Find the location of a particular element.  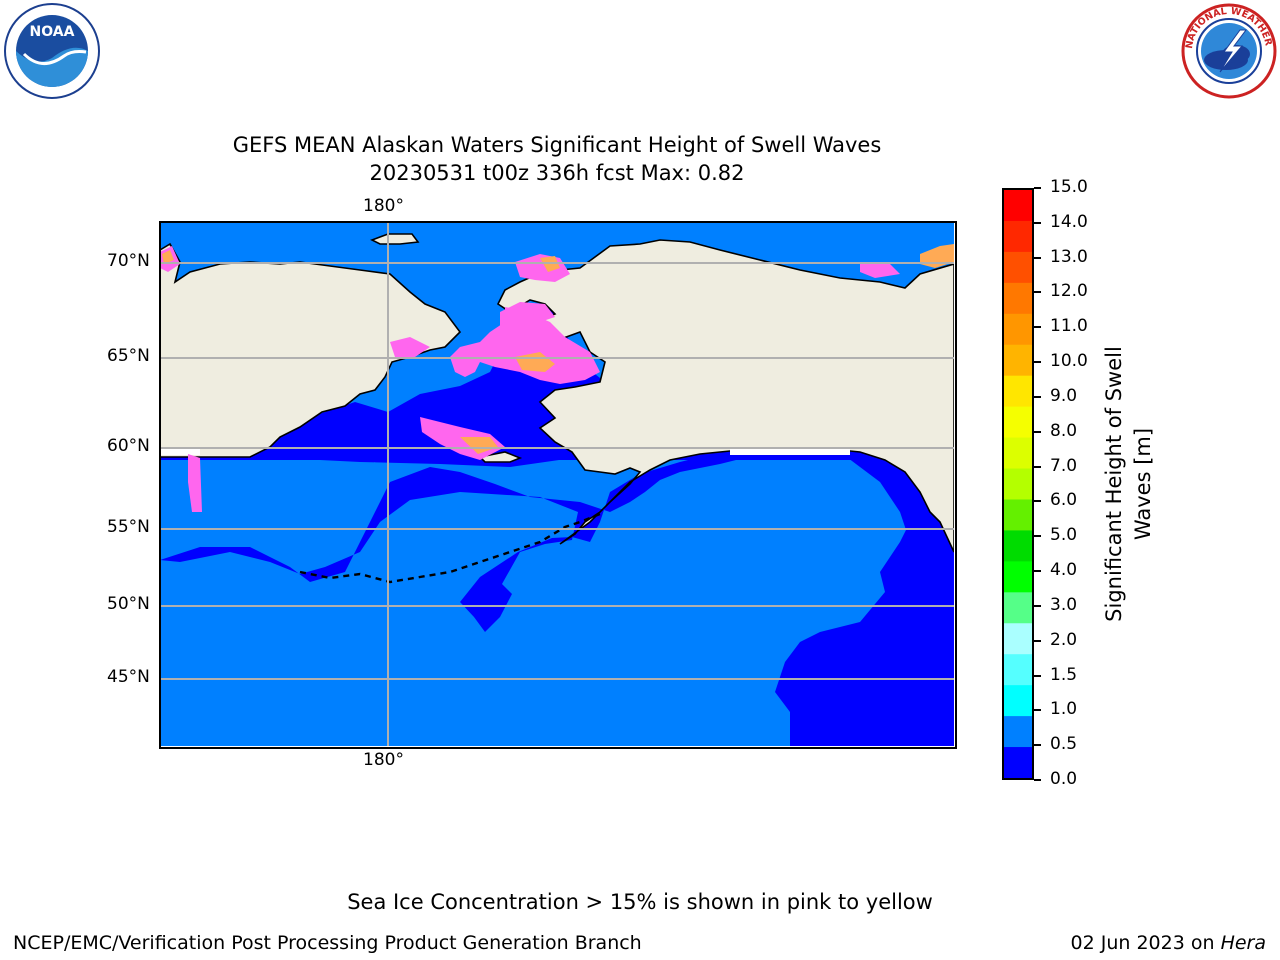

lon-label-top: 180° is located at coordinates (383, 206).